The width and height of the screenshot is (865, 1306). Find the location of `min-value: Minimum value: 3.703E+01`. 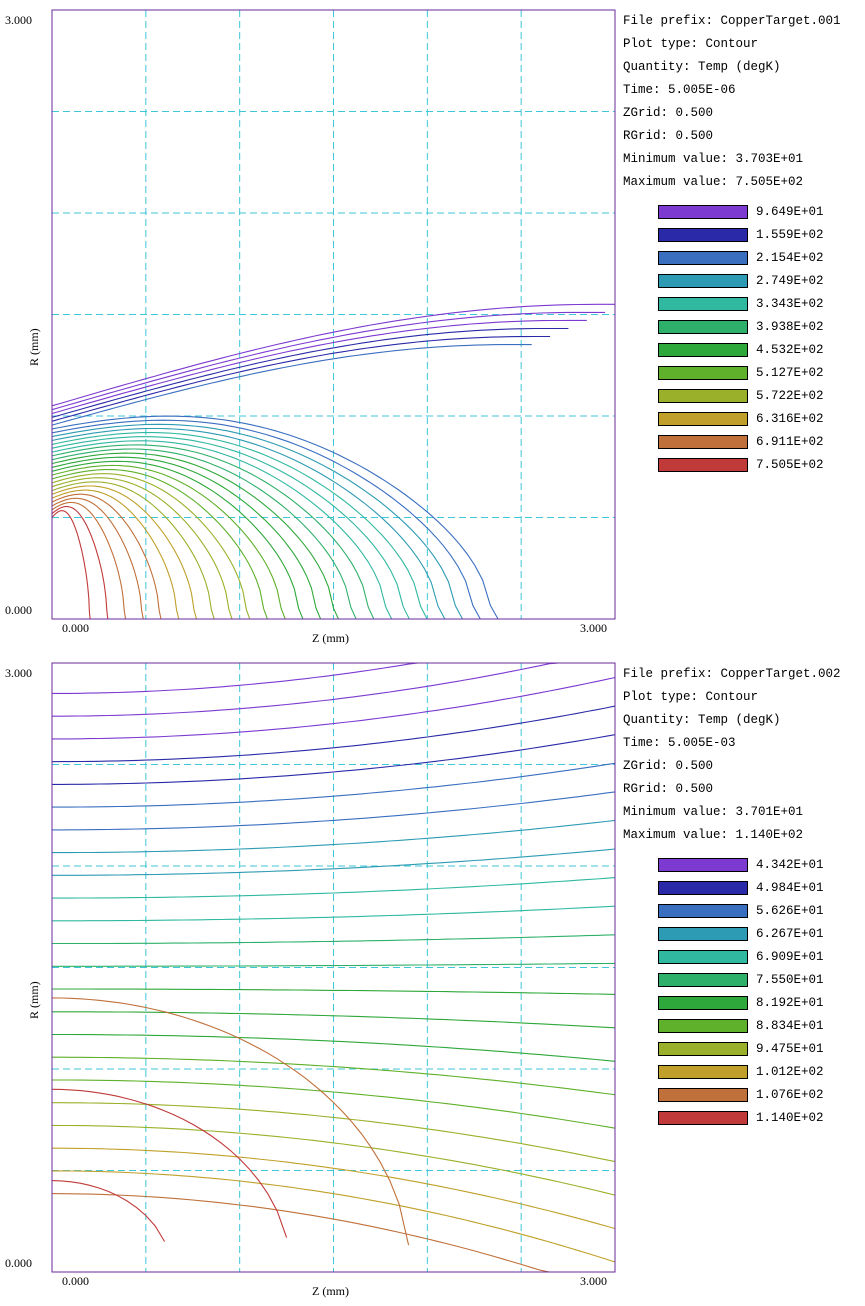

min-value: Minimum value: 3.703E+01 is located at coordinates (713, 159).